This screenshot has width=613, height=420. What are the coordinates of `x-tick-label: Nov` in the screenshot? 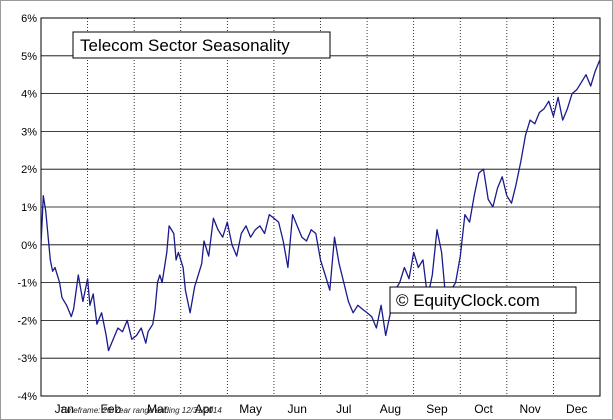 It's located at (529, 409).